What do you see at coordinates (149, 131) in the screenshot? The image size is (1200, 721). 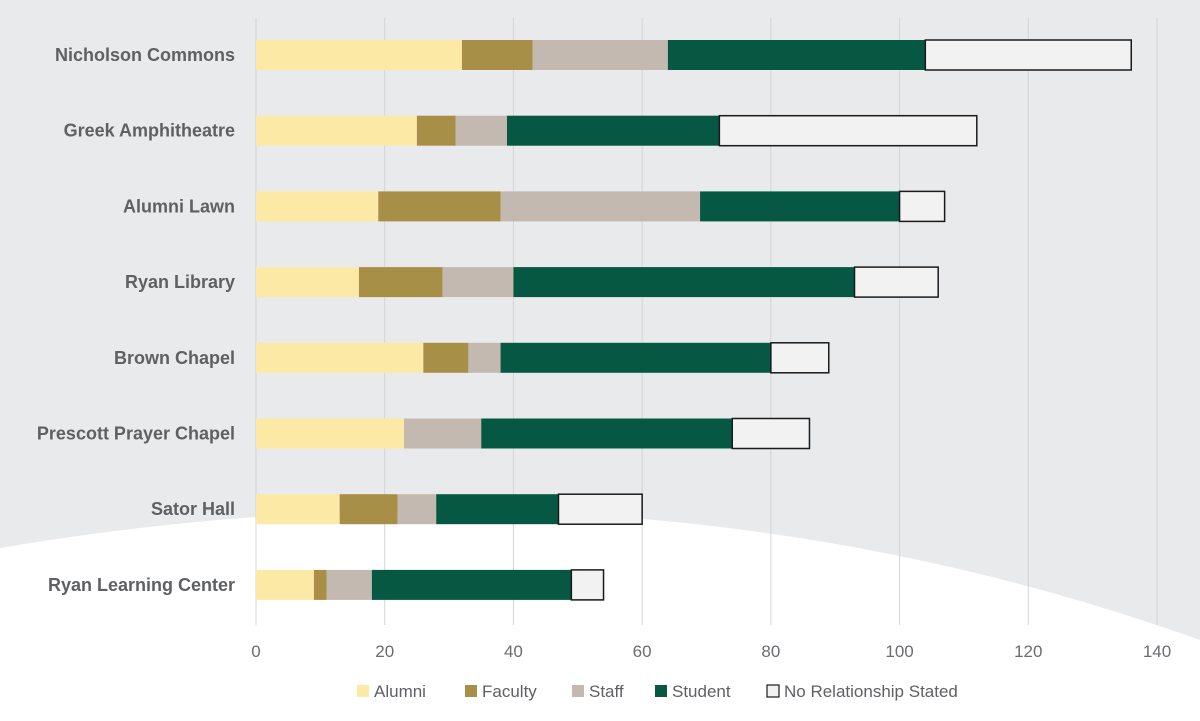 I see `category-label: Greek Amphitheatre` at bounding box center [149, 131].